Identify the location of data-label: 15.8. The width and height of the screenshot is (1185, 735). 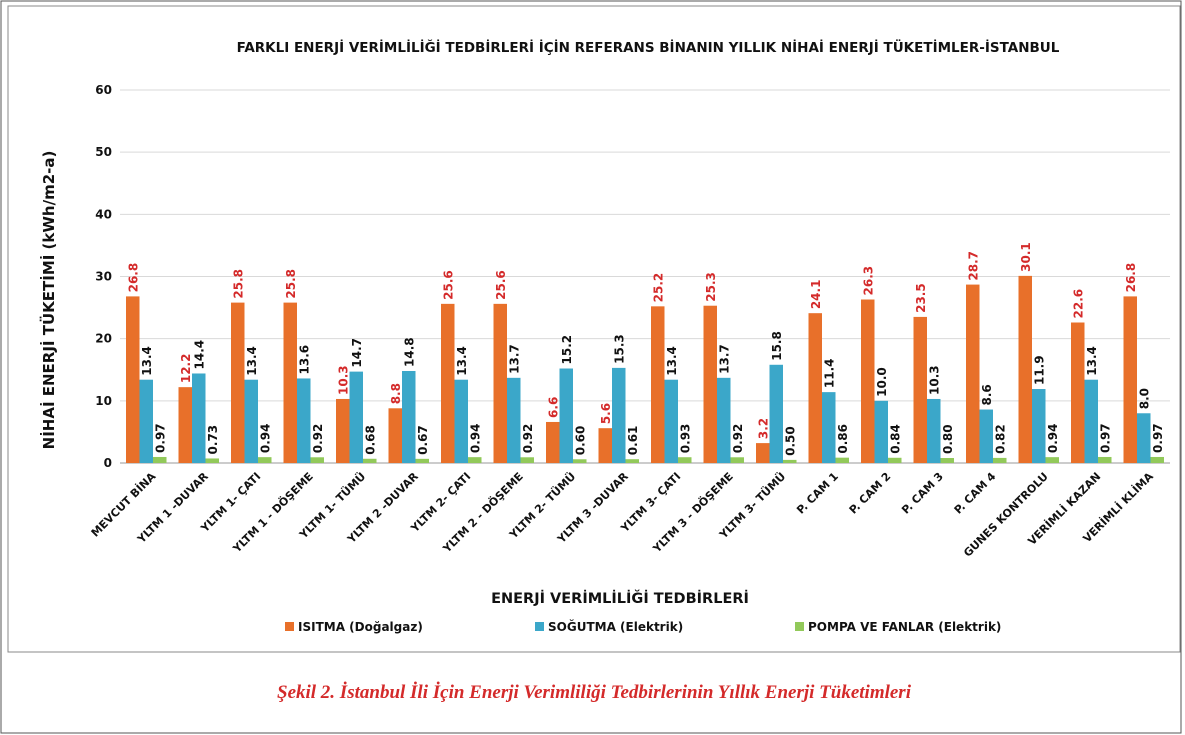
(777, 346).